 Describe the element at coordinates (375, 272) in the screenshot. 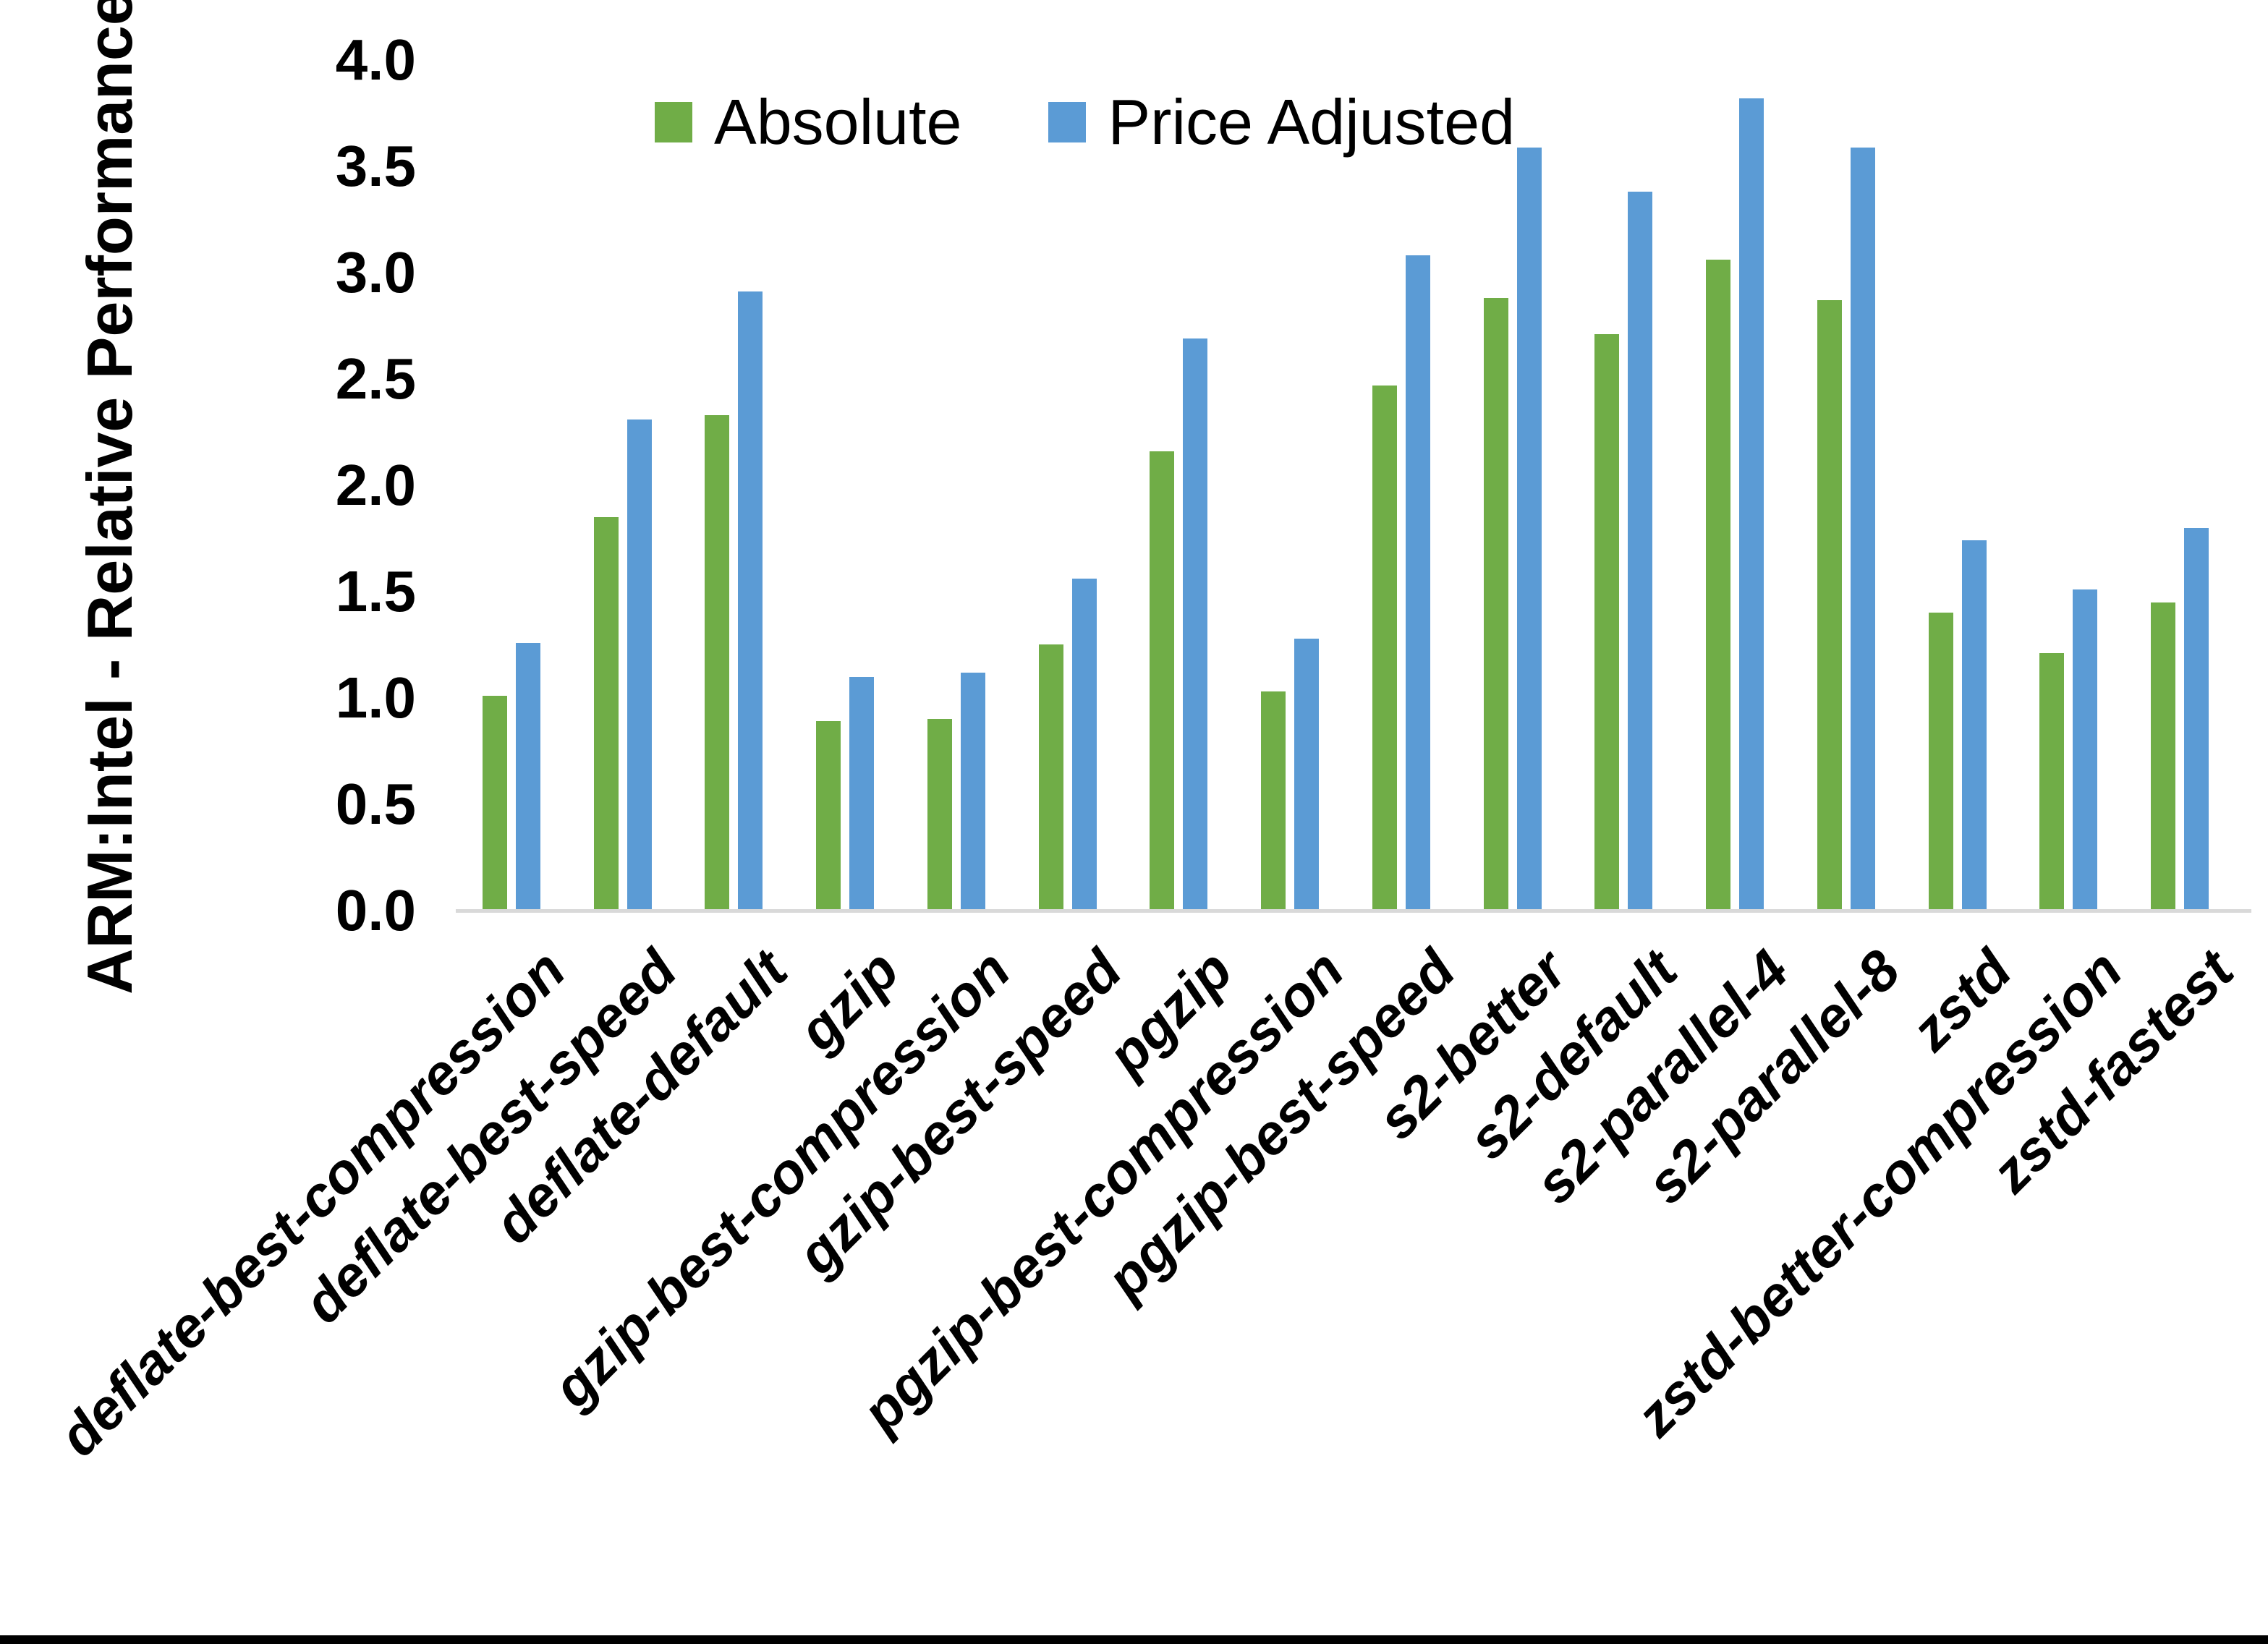

I see `y-tick-label: 3.0` at that location.